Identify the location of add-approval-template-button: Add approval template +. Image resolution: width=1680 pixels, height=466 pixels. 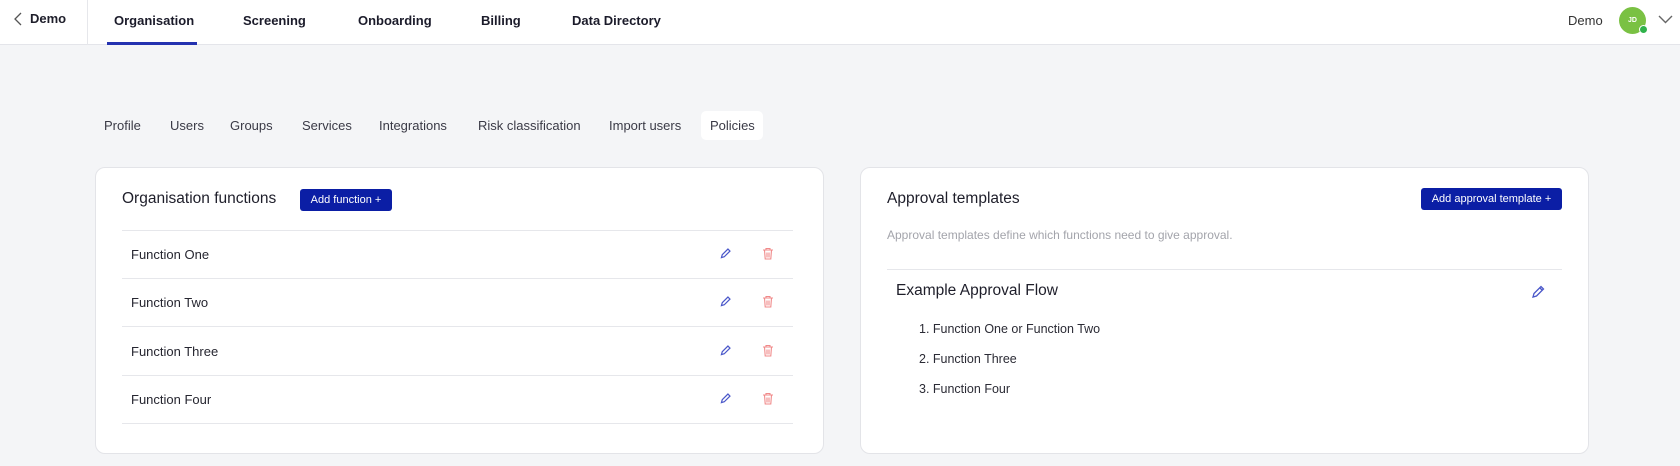
(1491, 199).